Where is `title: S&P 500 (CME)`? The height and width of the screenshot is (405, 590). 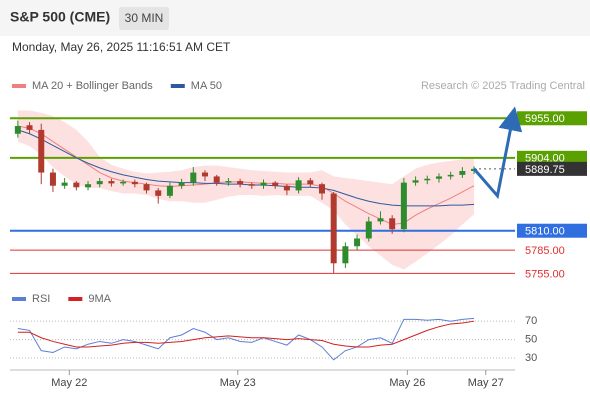 title: S&P 500 (CME) is located at coordinates (60, 17).